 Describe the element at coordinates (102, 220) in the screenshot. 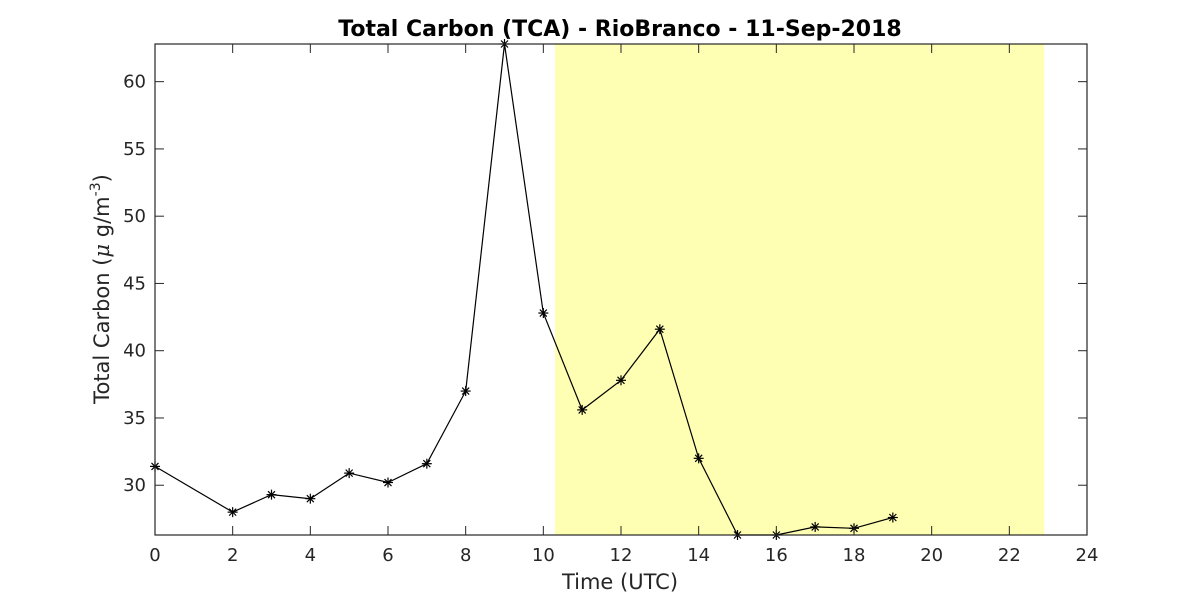

I see `y-axis-label-unit: g/m` at that location.